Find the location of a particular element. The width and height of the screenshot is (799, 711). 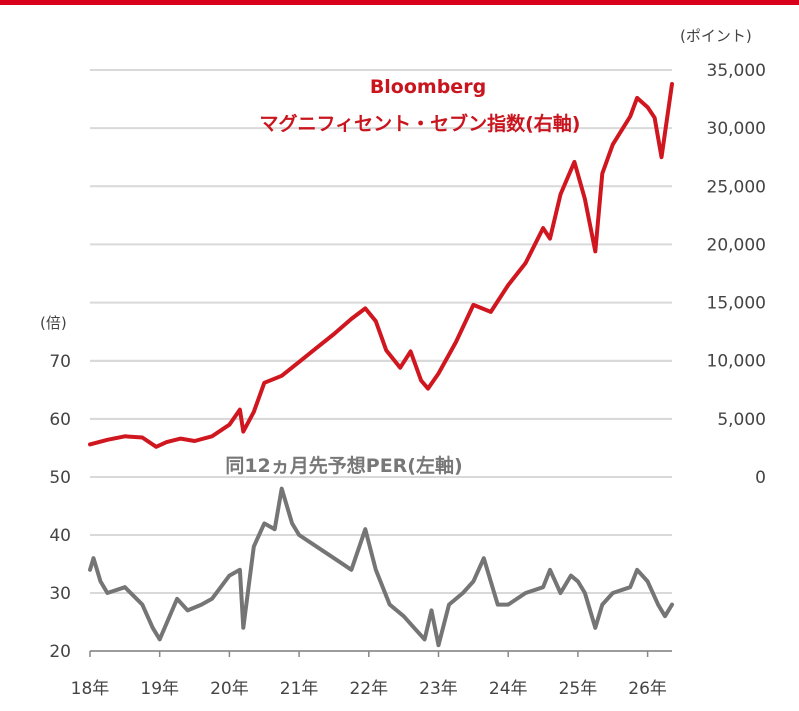

x-tick-label: 21年 is located at coordinates (299, 689).